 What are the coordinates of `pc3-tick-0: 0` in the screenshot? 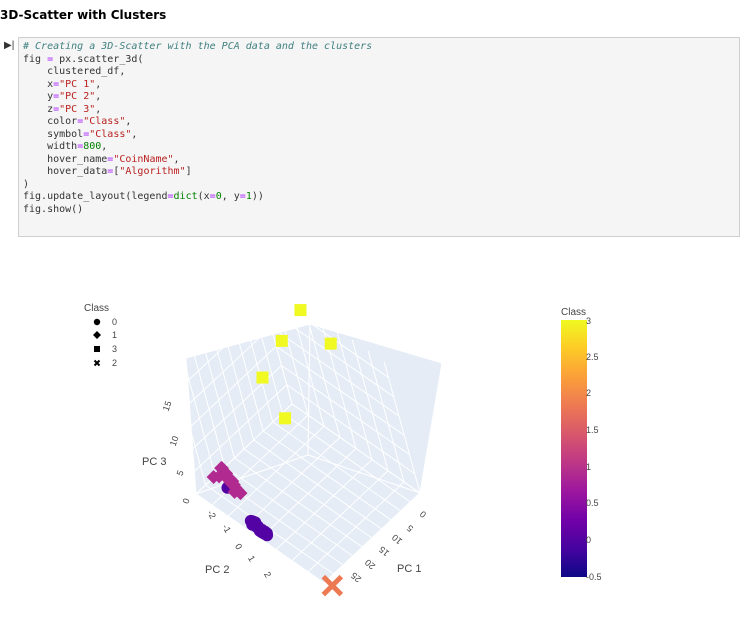 It's located at (186, 501).